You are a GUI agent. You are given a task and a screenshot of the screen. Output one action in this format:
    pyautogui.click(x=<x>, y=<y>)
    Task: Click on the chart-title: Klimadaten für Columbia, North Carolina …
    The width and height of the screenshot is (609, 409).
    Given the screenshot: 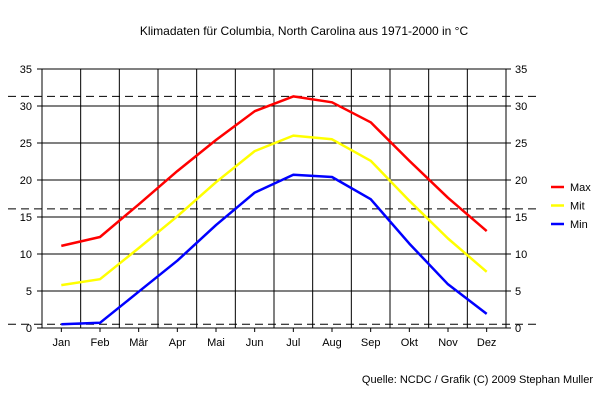 What is the action you would take?
    pyautogui.click(x=304, y=31)
    